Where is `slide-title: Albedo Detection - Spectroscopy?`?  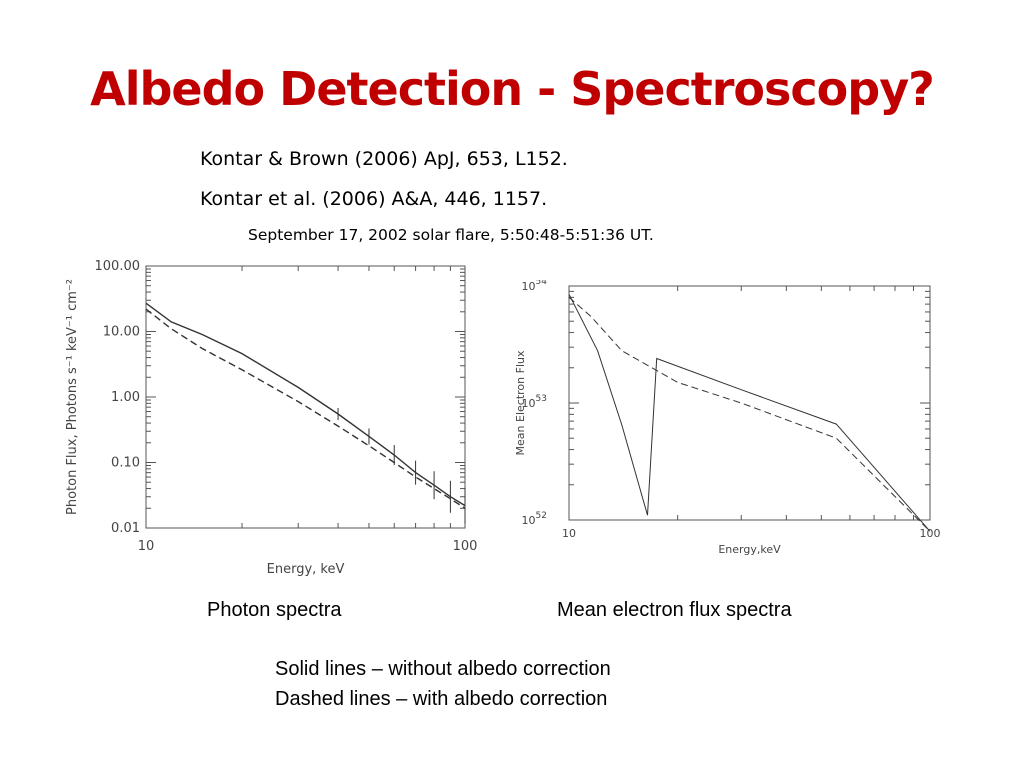
slide-title: Albedo Detection - Spectroscopy? is located at coordinates (512, 89).